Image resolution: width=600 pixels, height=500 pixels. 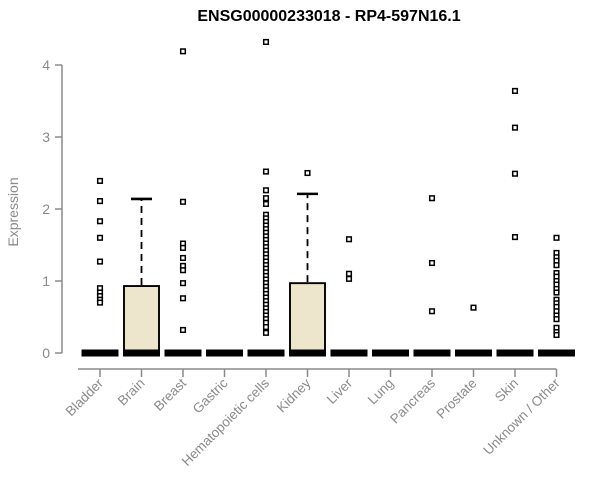 What do you see at coordinates (456, 399) in the screenshot?
I see `x-tick-label: Prostate` at bounding box center [456, 399].